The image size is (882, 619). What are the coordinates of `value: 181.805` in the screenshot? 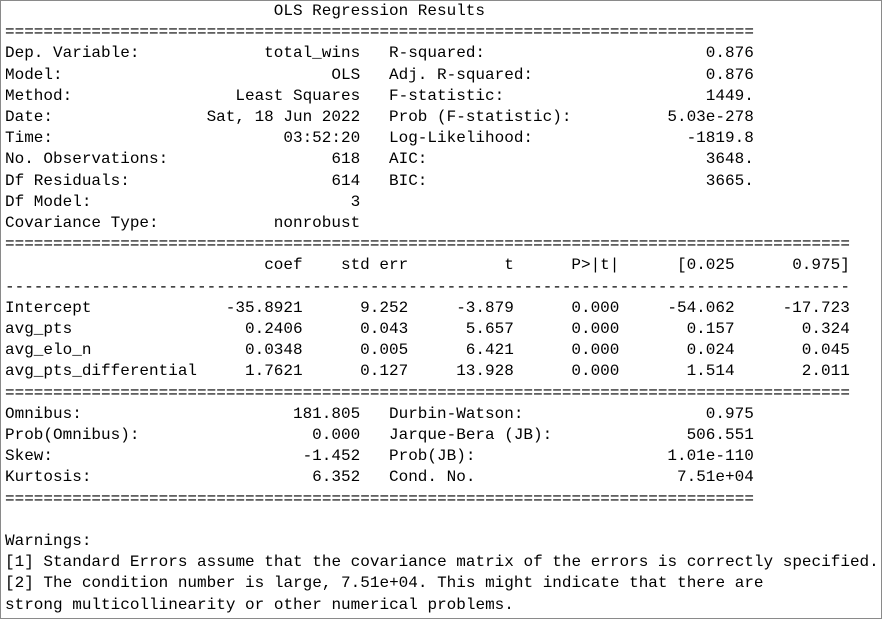 It's located at (326, 413).